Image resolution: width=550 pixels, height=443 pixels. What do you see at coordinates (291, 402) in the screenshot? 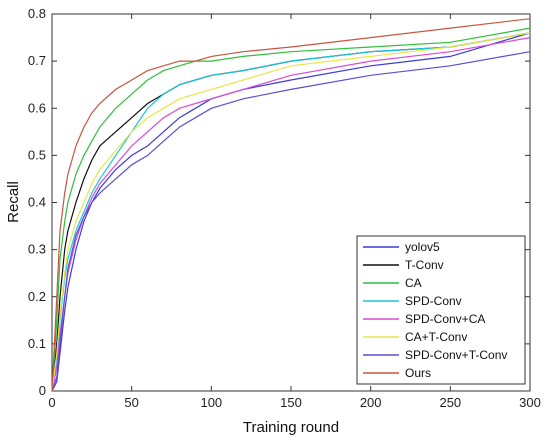
I see `x-tick-label: 150` at bounding box center [291, 402].